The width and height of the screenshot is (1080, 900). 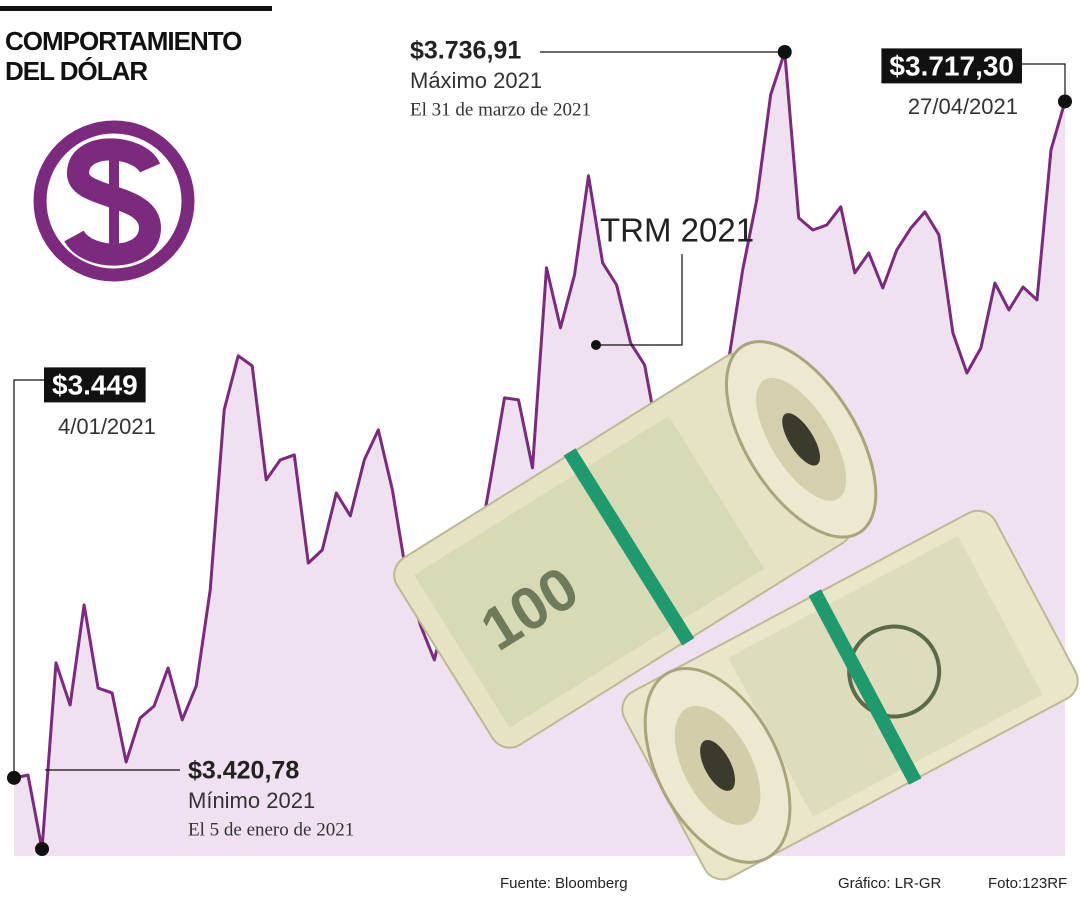 I want to click on dollar-icon, so click(x=114, y=201).